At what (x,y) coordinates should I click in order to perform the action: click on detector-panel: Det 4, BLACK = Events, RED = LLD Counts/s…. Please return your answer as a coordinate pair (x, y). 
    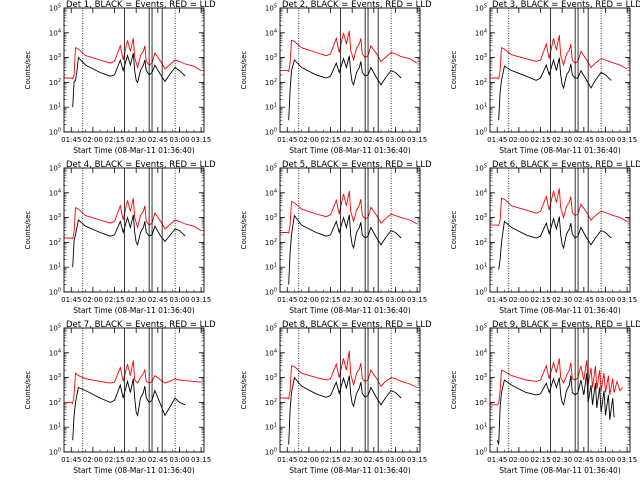
    Looking at the image, I should click on (120, 237).